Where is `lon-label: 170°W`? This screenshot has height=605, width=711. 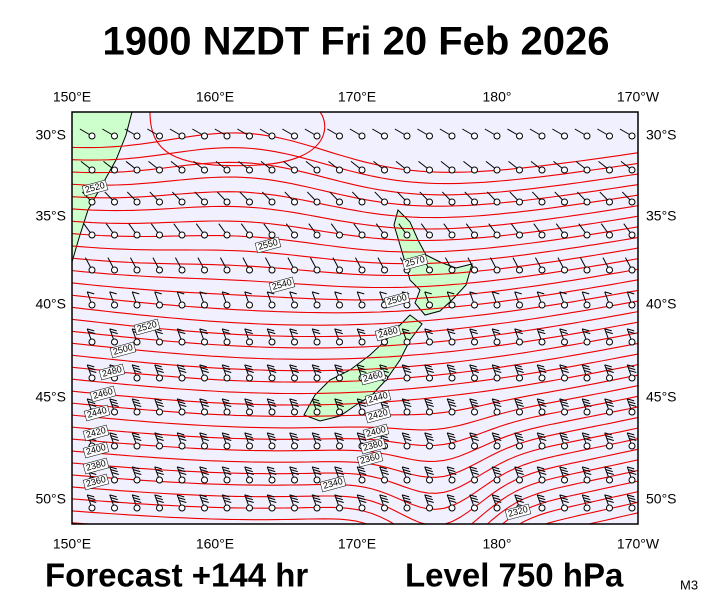
lon-label: 170°W is located at coordinates (638, 544).